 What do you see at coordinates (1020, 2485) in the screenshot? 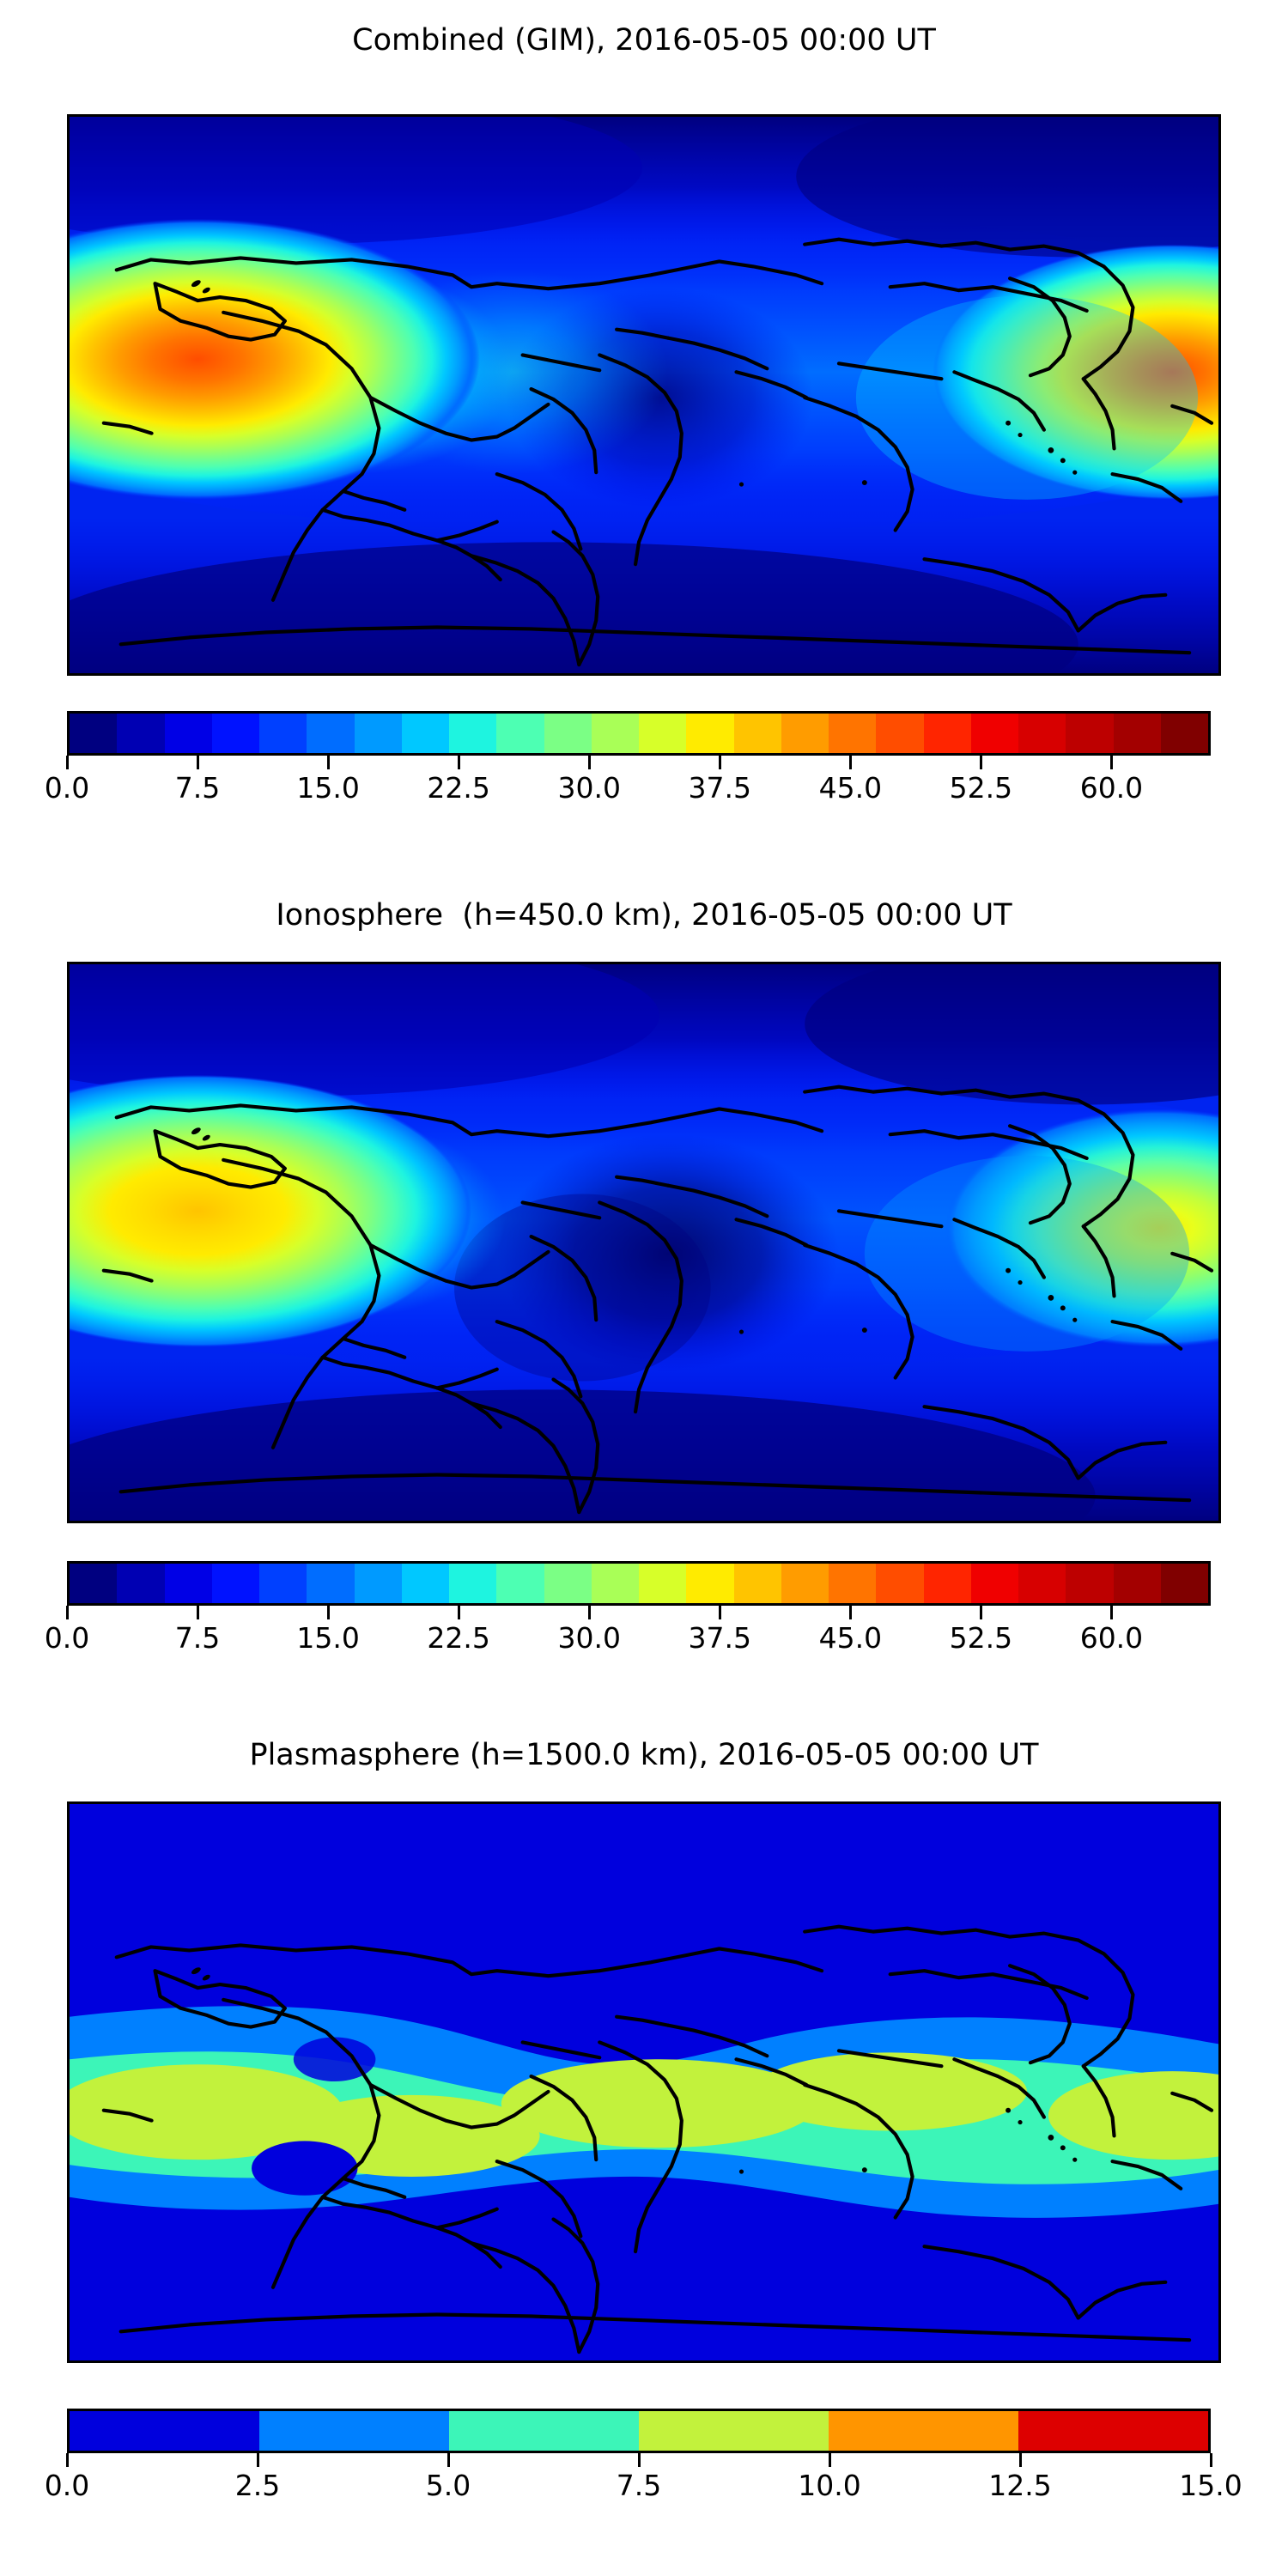
I see `colorbar-tick-label: 12.5` at bounding box center [1020, 2485].